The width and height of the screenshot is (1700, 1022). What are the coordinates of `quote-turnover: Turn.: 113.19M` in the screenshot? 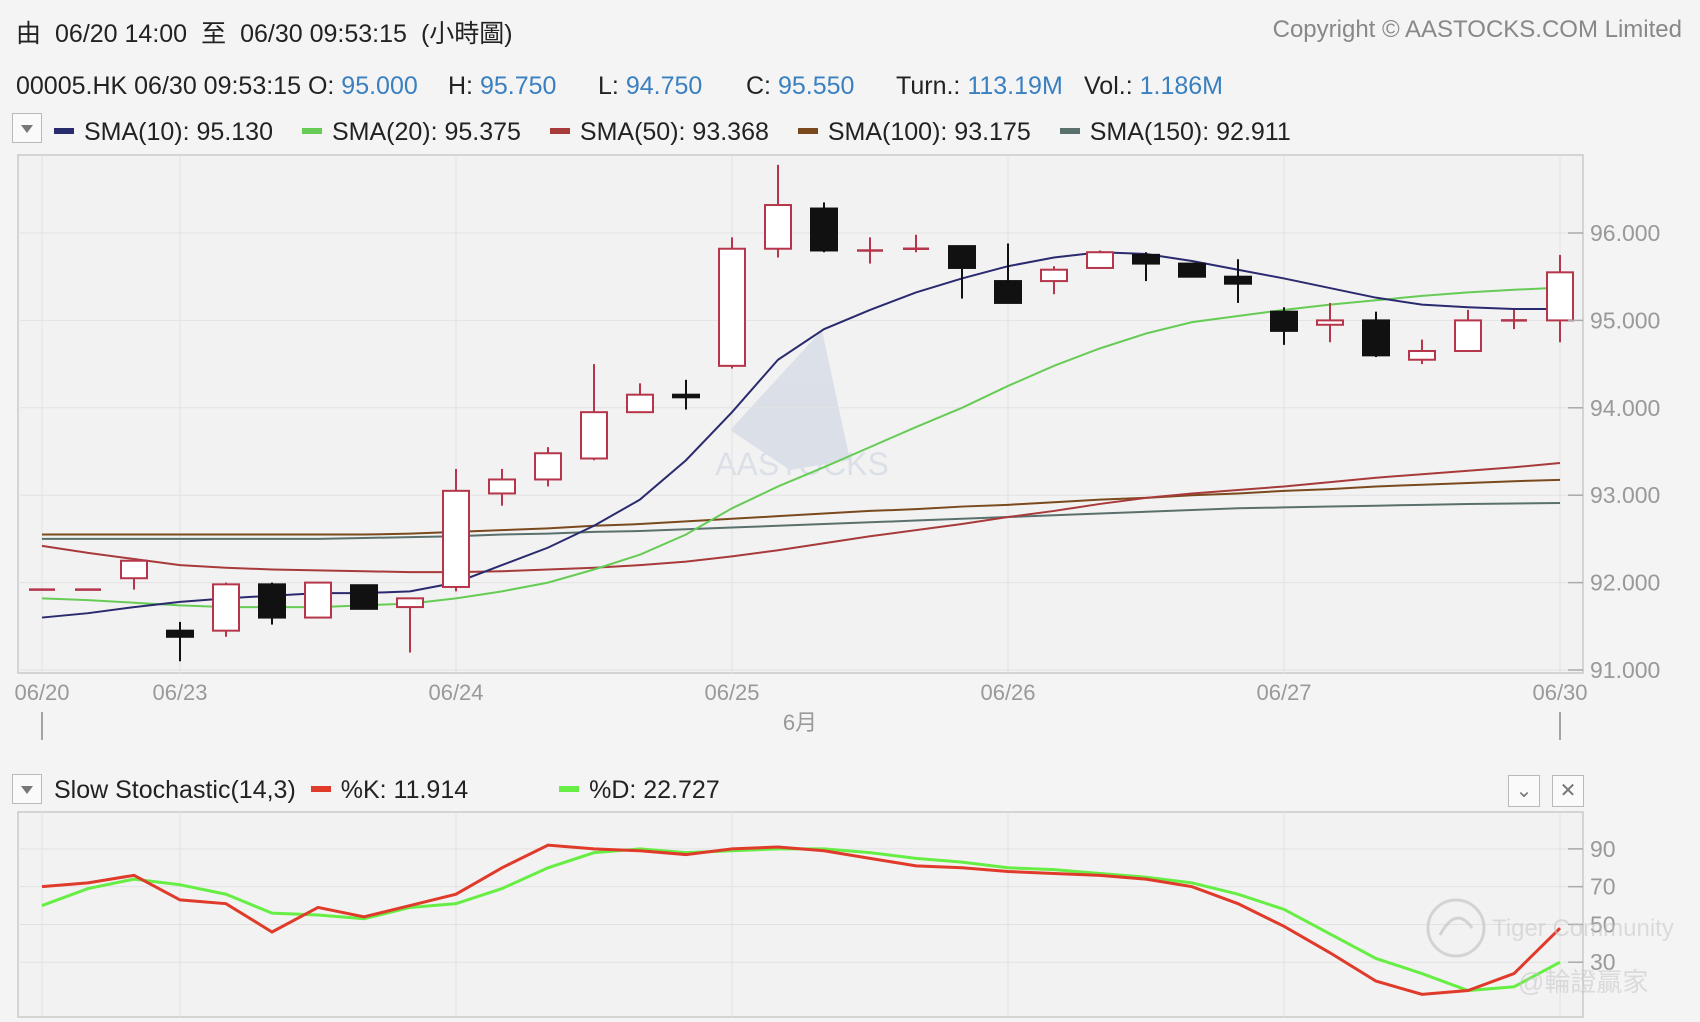 It's located at (979, 86).